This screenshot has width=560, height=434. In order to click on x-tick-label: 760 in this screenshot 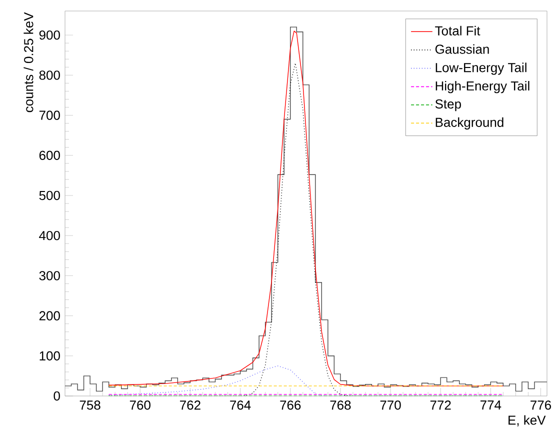, I will do `click(140, 405)`.